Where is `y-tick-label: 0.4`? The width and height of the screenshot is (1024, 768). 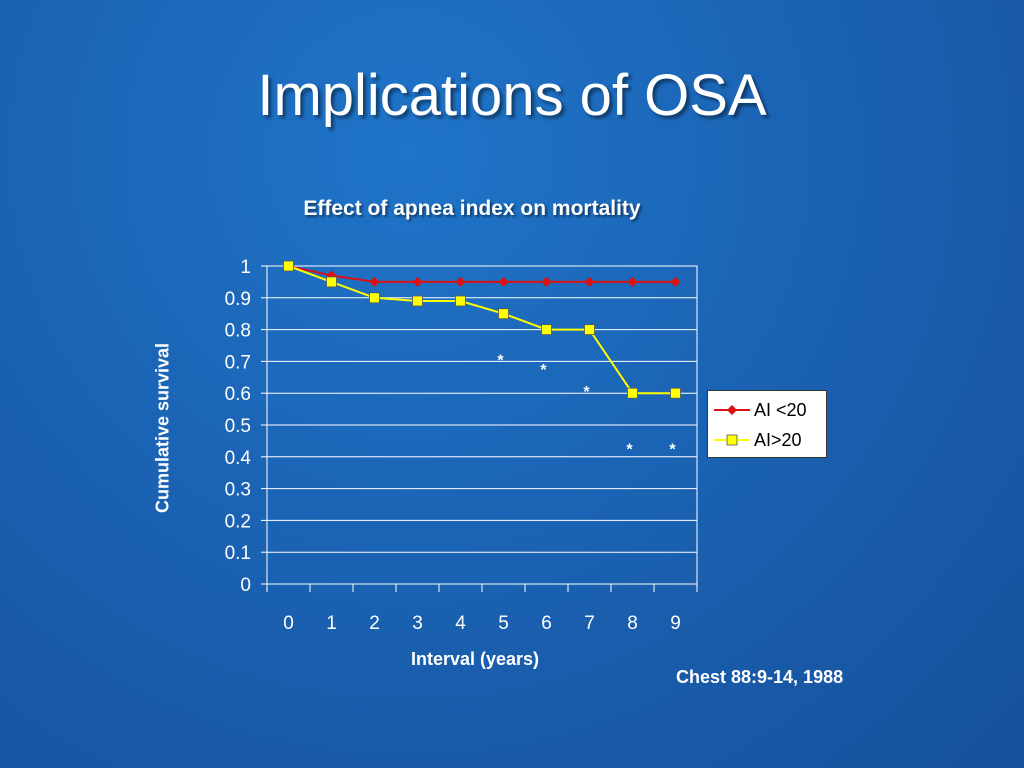
y-tick-label: 0.4 is located at coordinates (238, 458).